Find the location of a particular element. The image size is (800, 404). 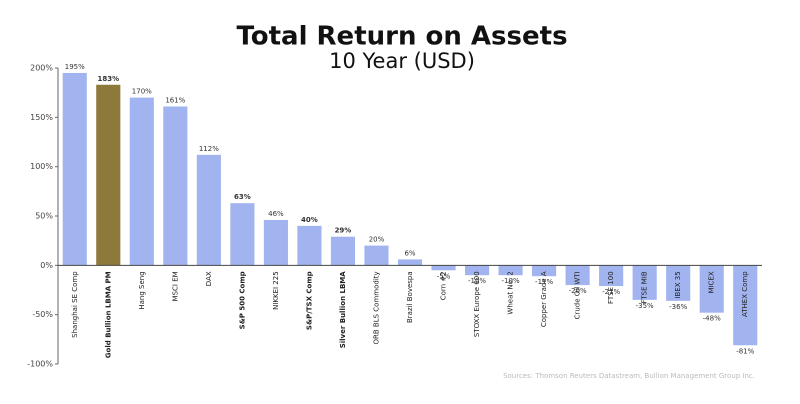

value-label: 112% is located at coordinates (209, 149).